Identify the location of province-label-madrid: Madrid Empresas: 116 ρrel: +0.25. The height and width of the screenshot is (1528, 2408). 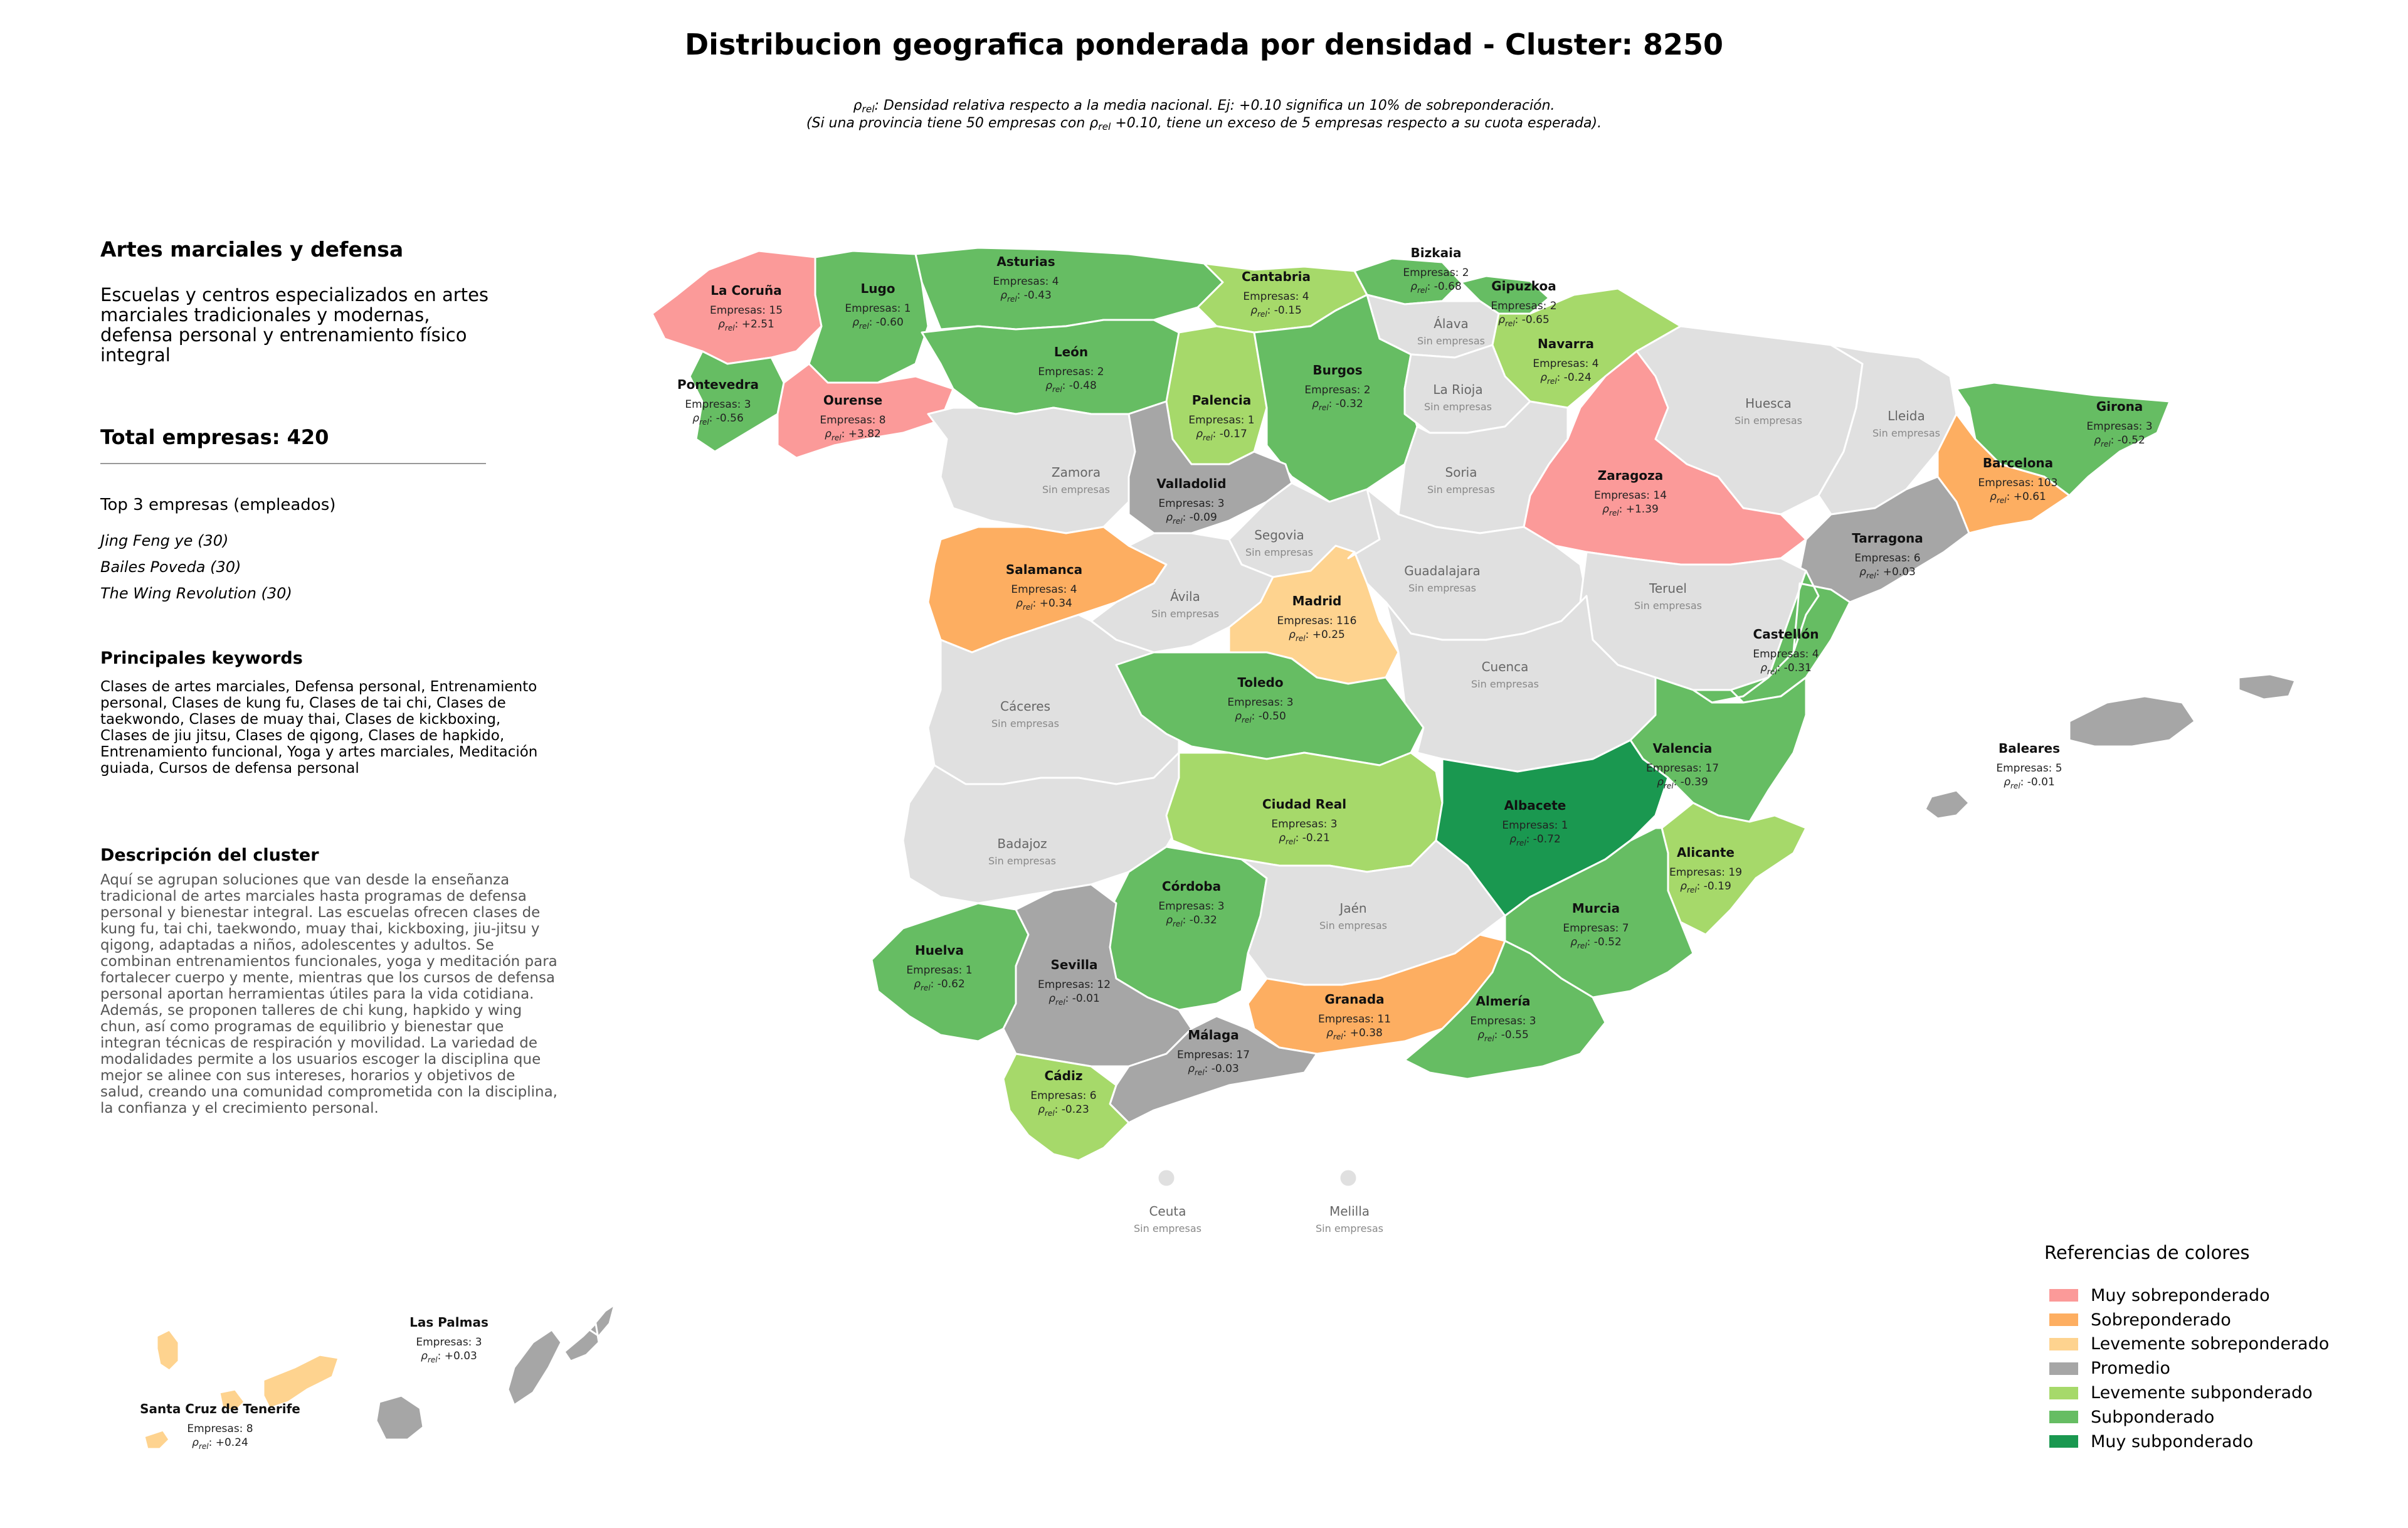
(1317, 618).